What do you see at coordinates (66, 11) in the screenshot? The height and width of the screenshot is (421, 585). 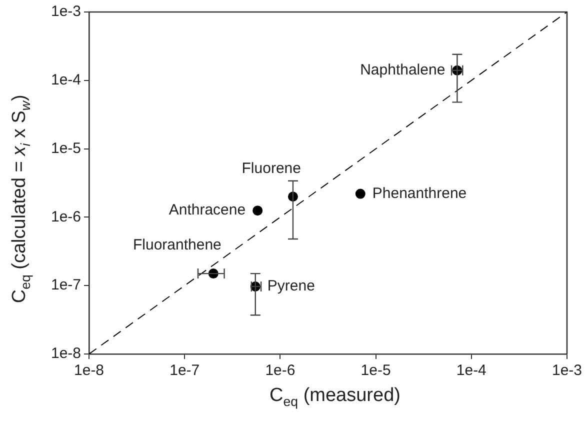 I see `y-tick-label: 1e-3` at bounding box center [66, 11].